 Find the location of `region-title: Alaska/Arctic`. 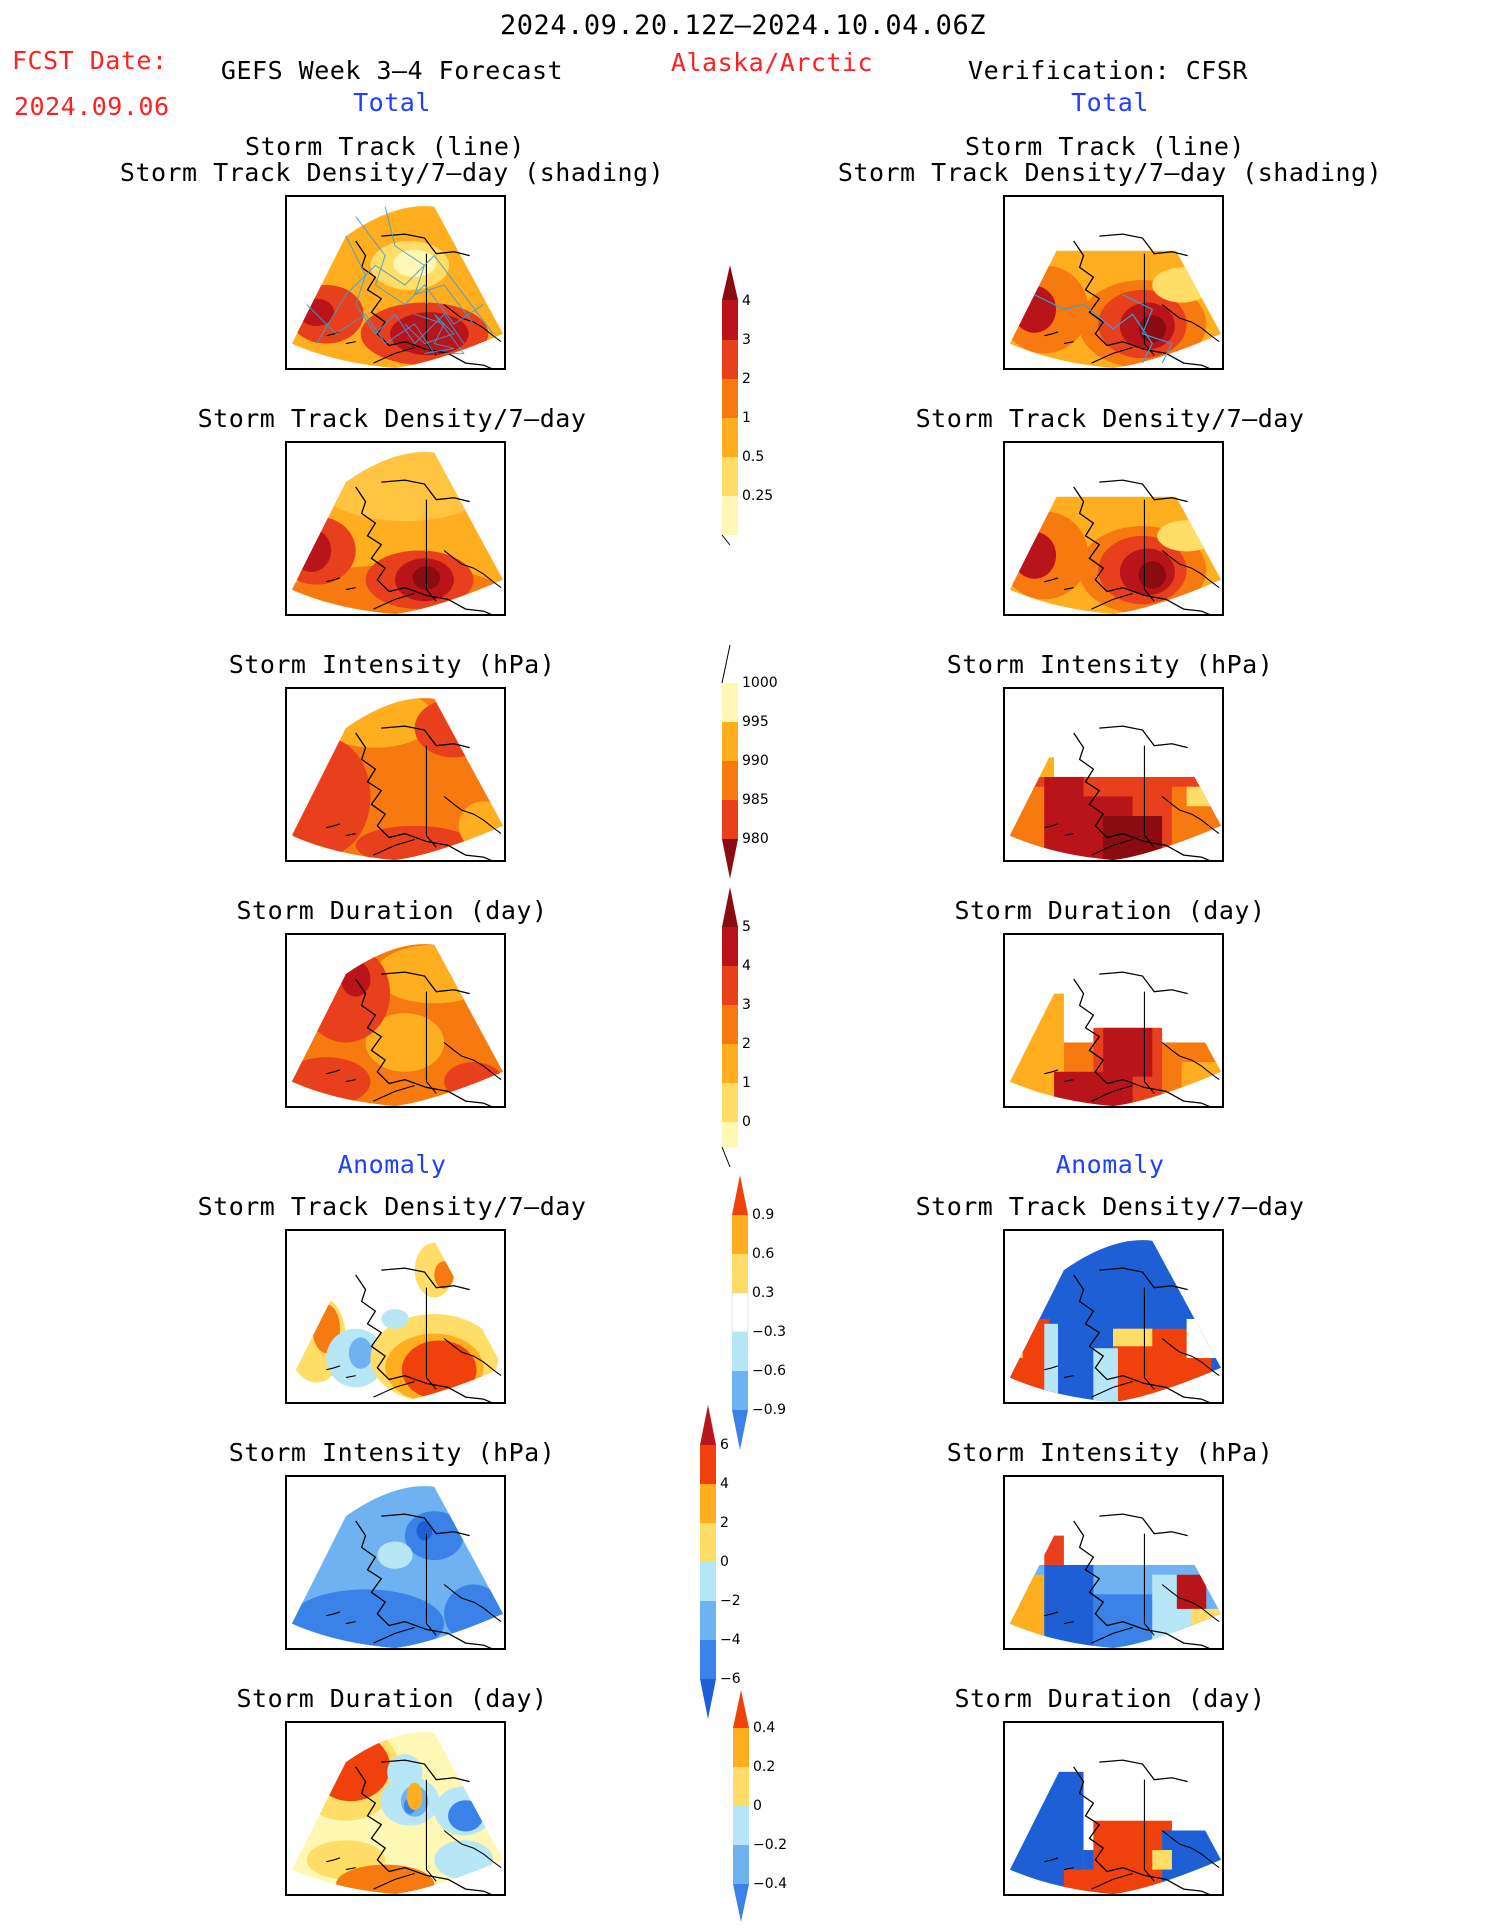

region-title: Alaska/Arctic is located at coordinates (772, 62).